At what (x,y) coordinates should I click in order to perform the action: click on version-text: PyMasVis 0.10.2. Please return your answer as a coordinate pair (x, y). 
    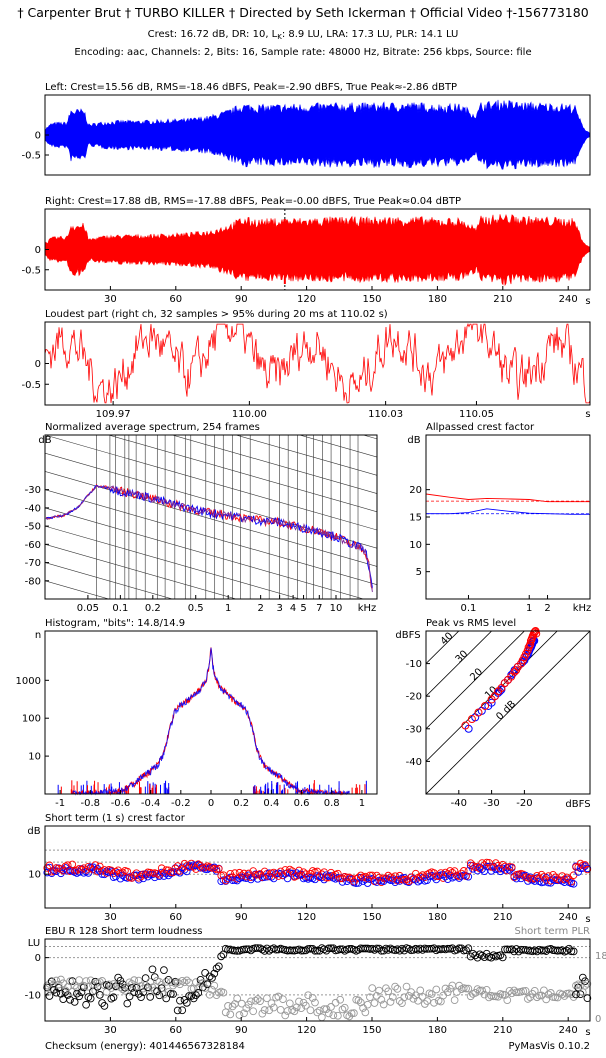
    Looking at the image, I should click on (549, 1046).